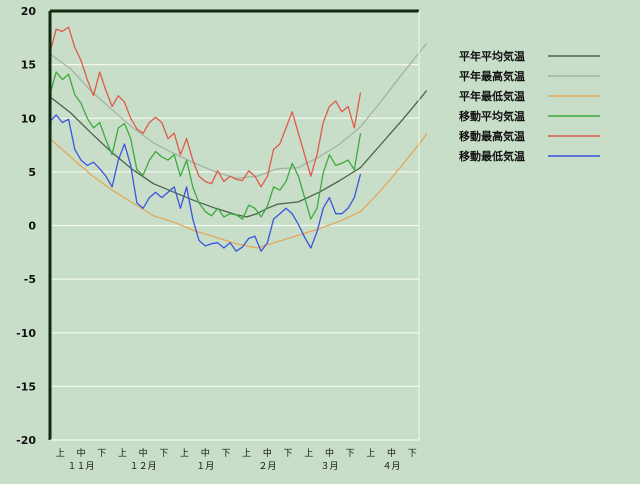  Describe the element at coordinates (492, 96) in the screenshot. I see `legend-label-2: 平年最低気温` at that location.